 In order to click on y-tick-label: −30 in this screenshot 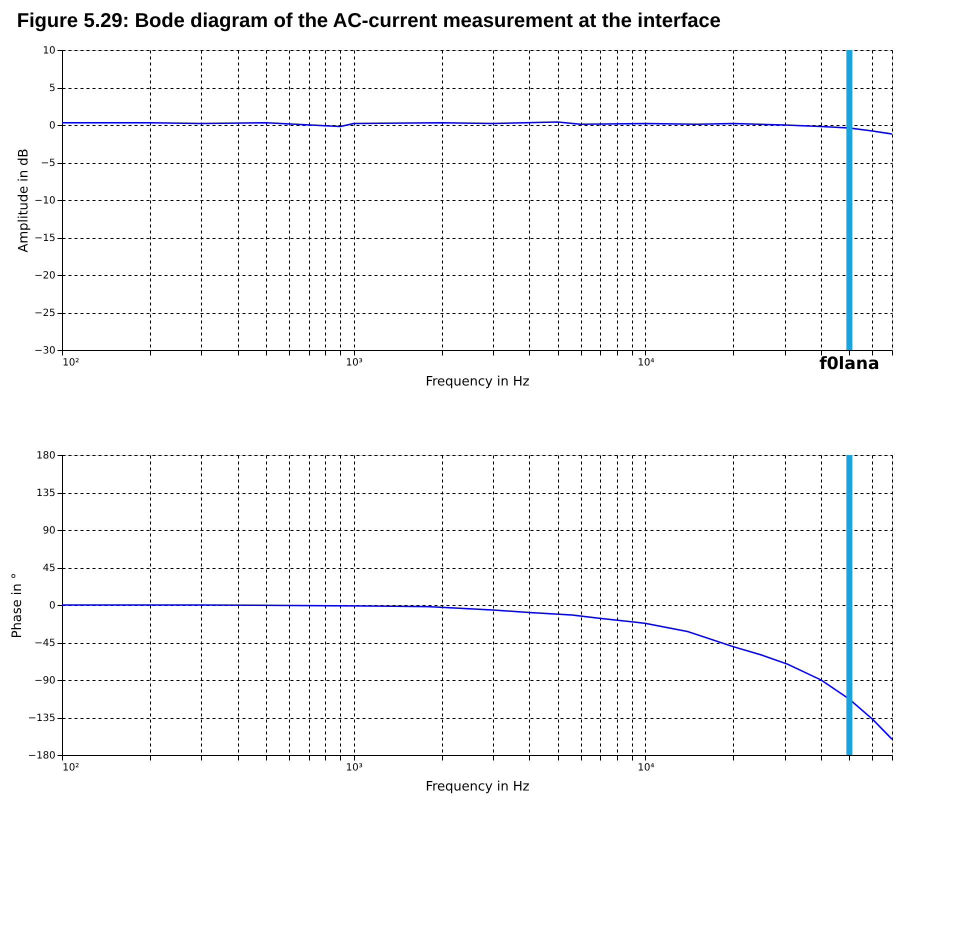, I will do `click(45, 351)`.